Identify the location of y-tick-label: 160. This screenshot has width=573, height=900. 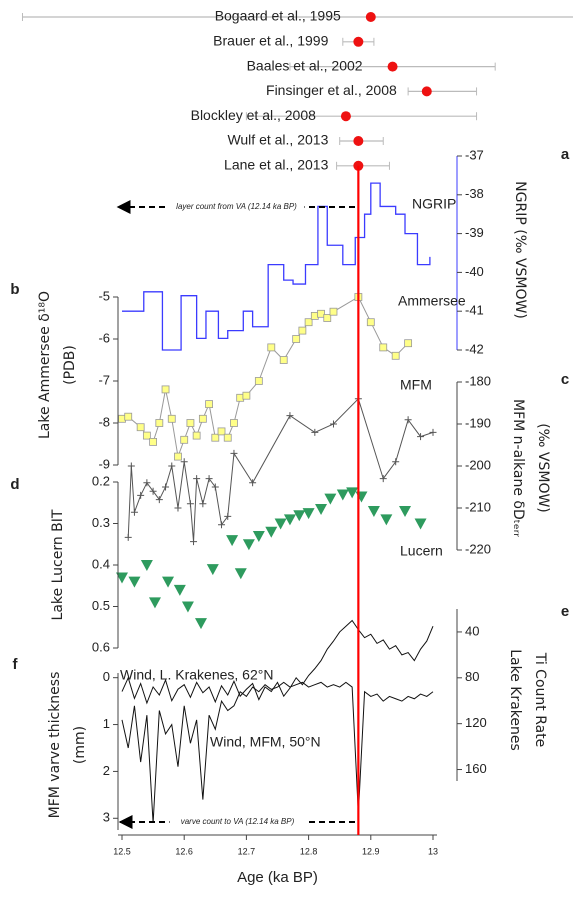
(476, 768).